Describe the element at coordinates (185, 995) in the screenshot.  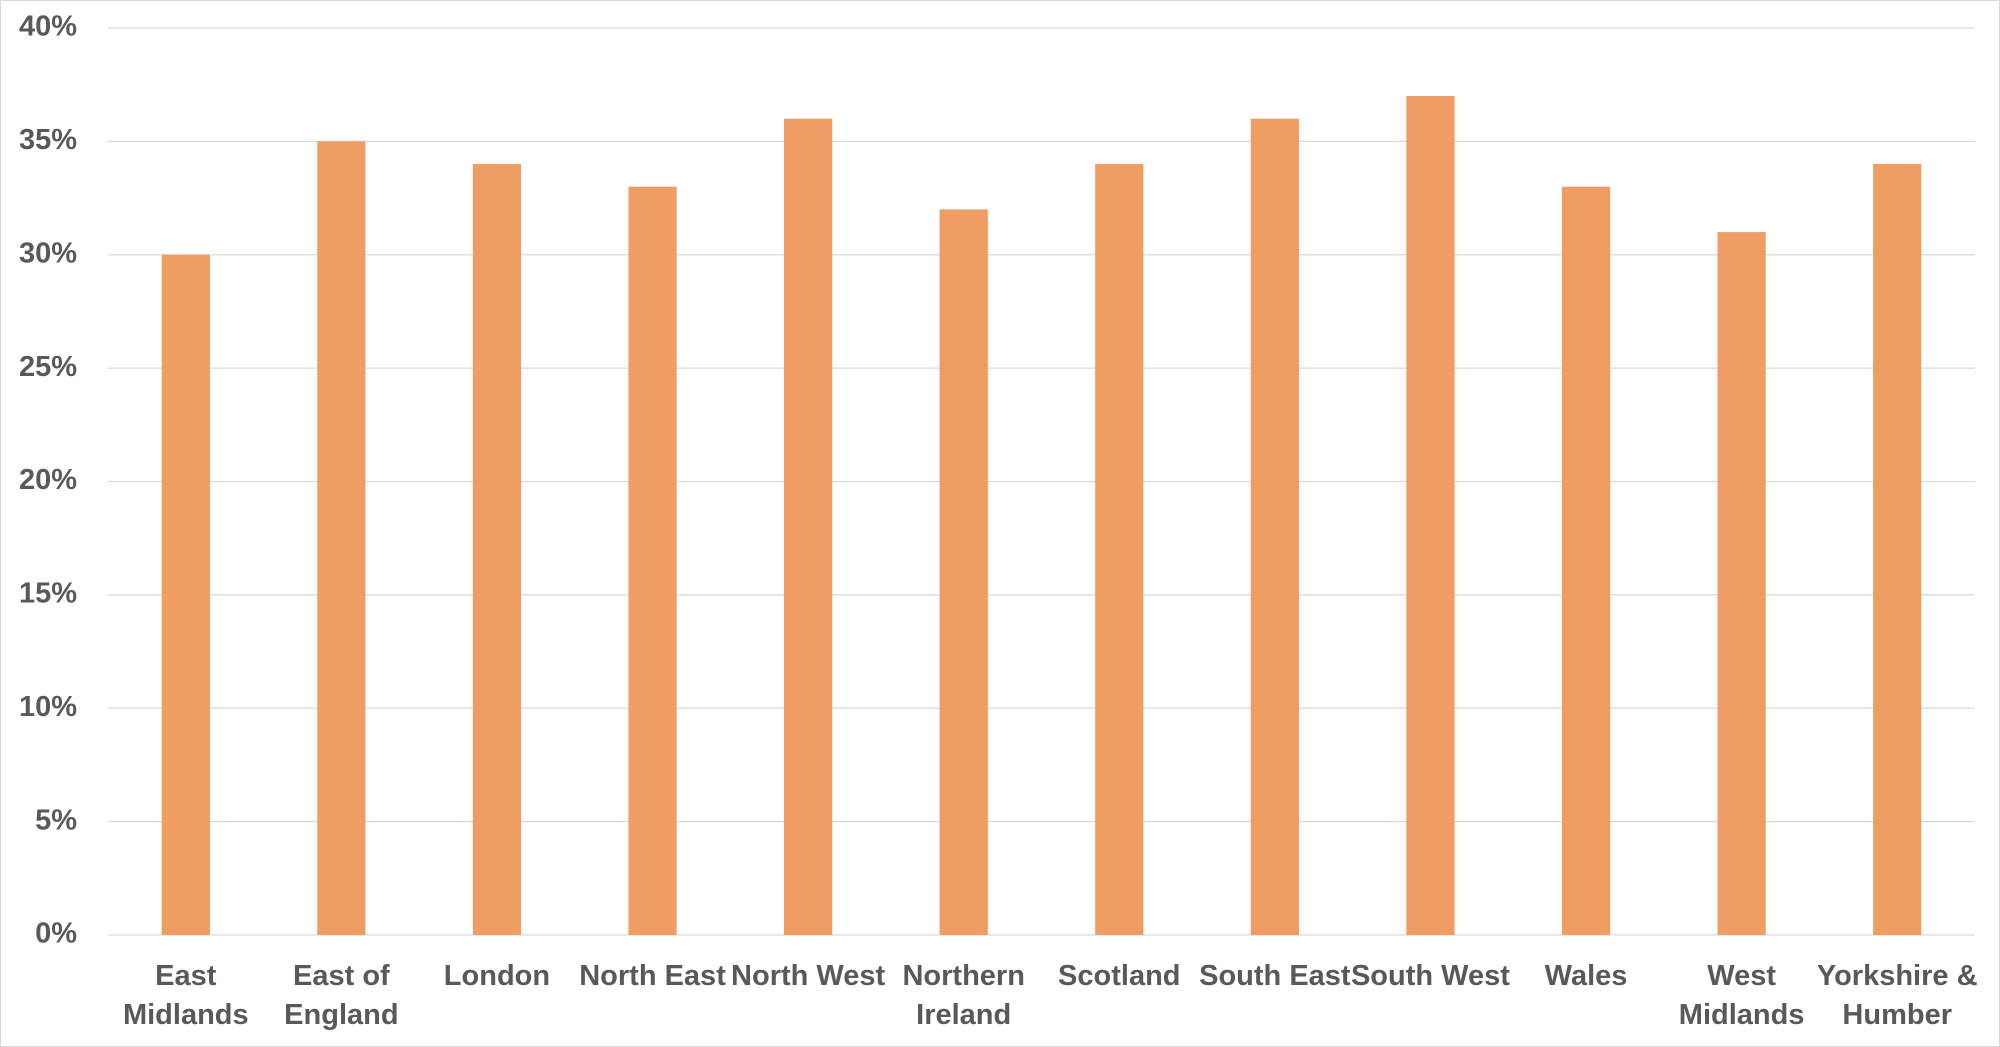
I see `x-tick-label: East Midlands` at that location.